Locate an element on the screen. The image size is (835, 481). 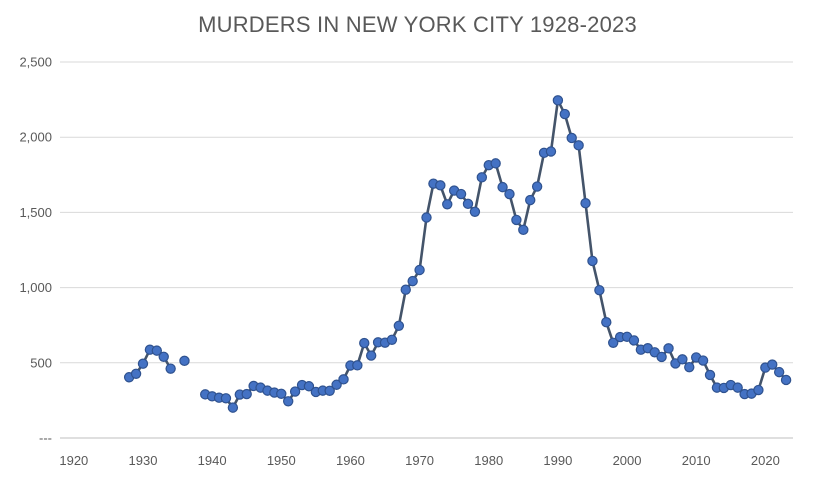
data-point-1993 is located at coordinates (578, 145).